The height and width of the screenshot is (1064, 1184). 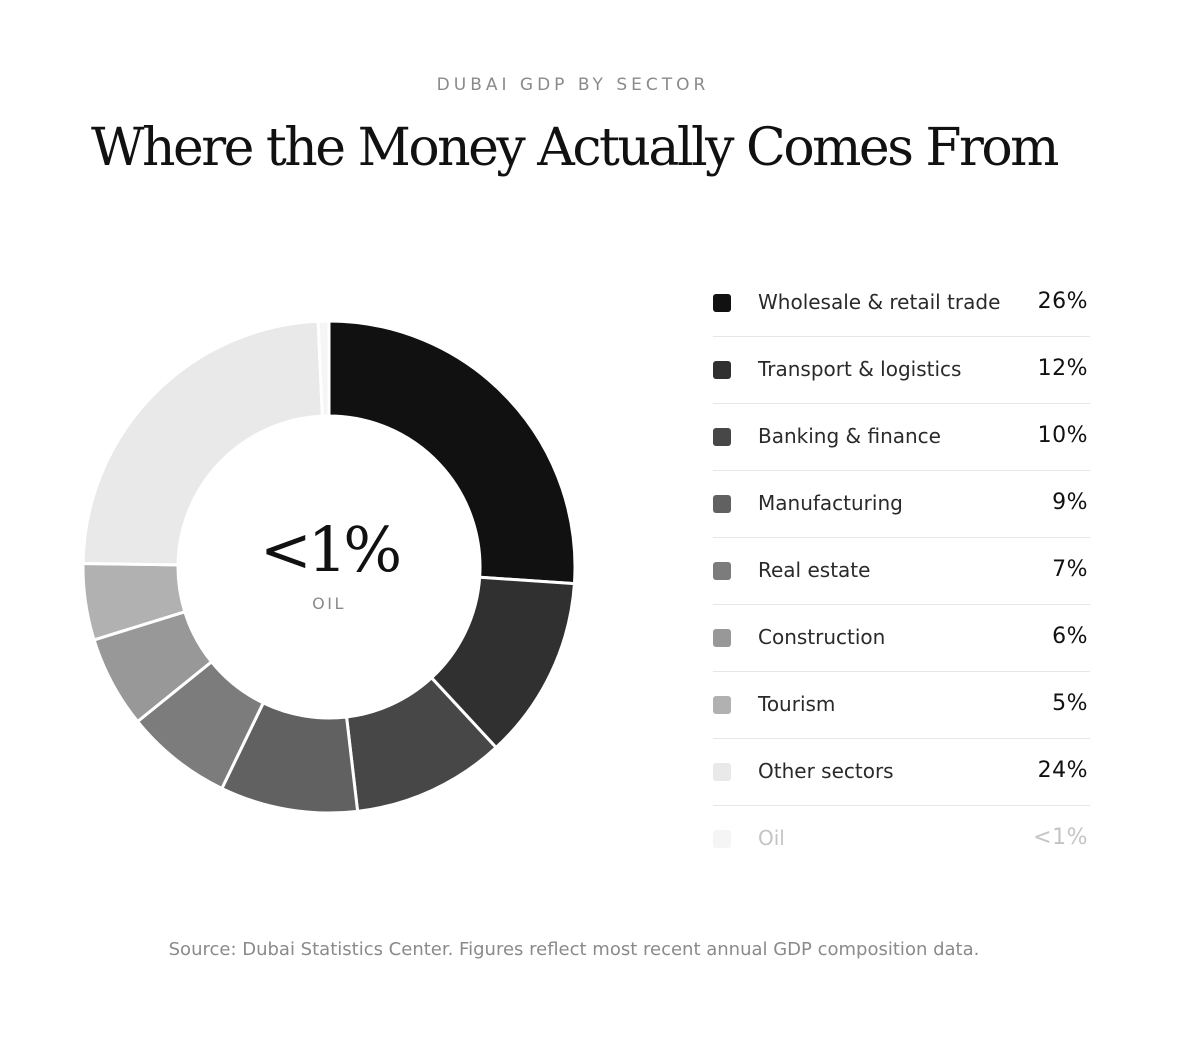 What do you see at coordinates (1060, 837) in the screenshot?
I see `legend-value: <1%` at bounding box center [1060, 837].